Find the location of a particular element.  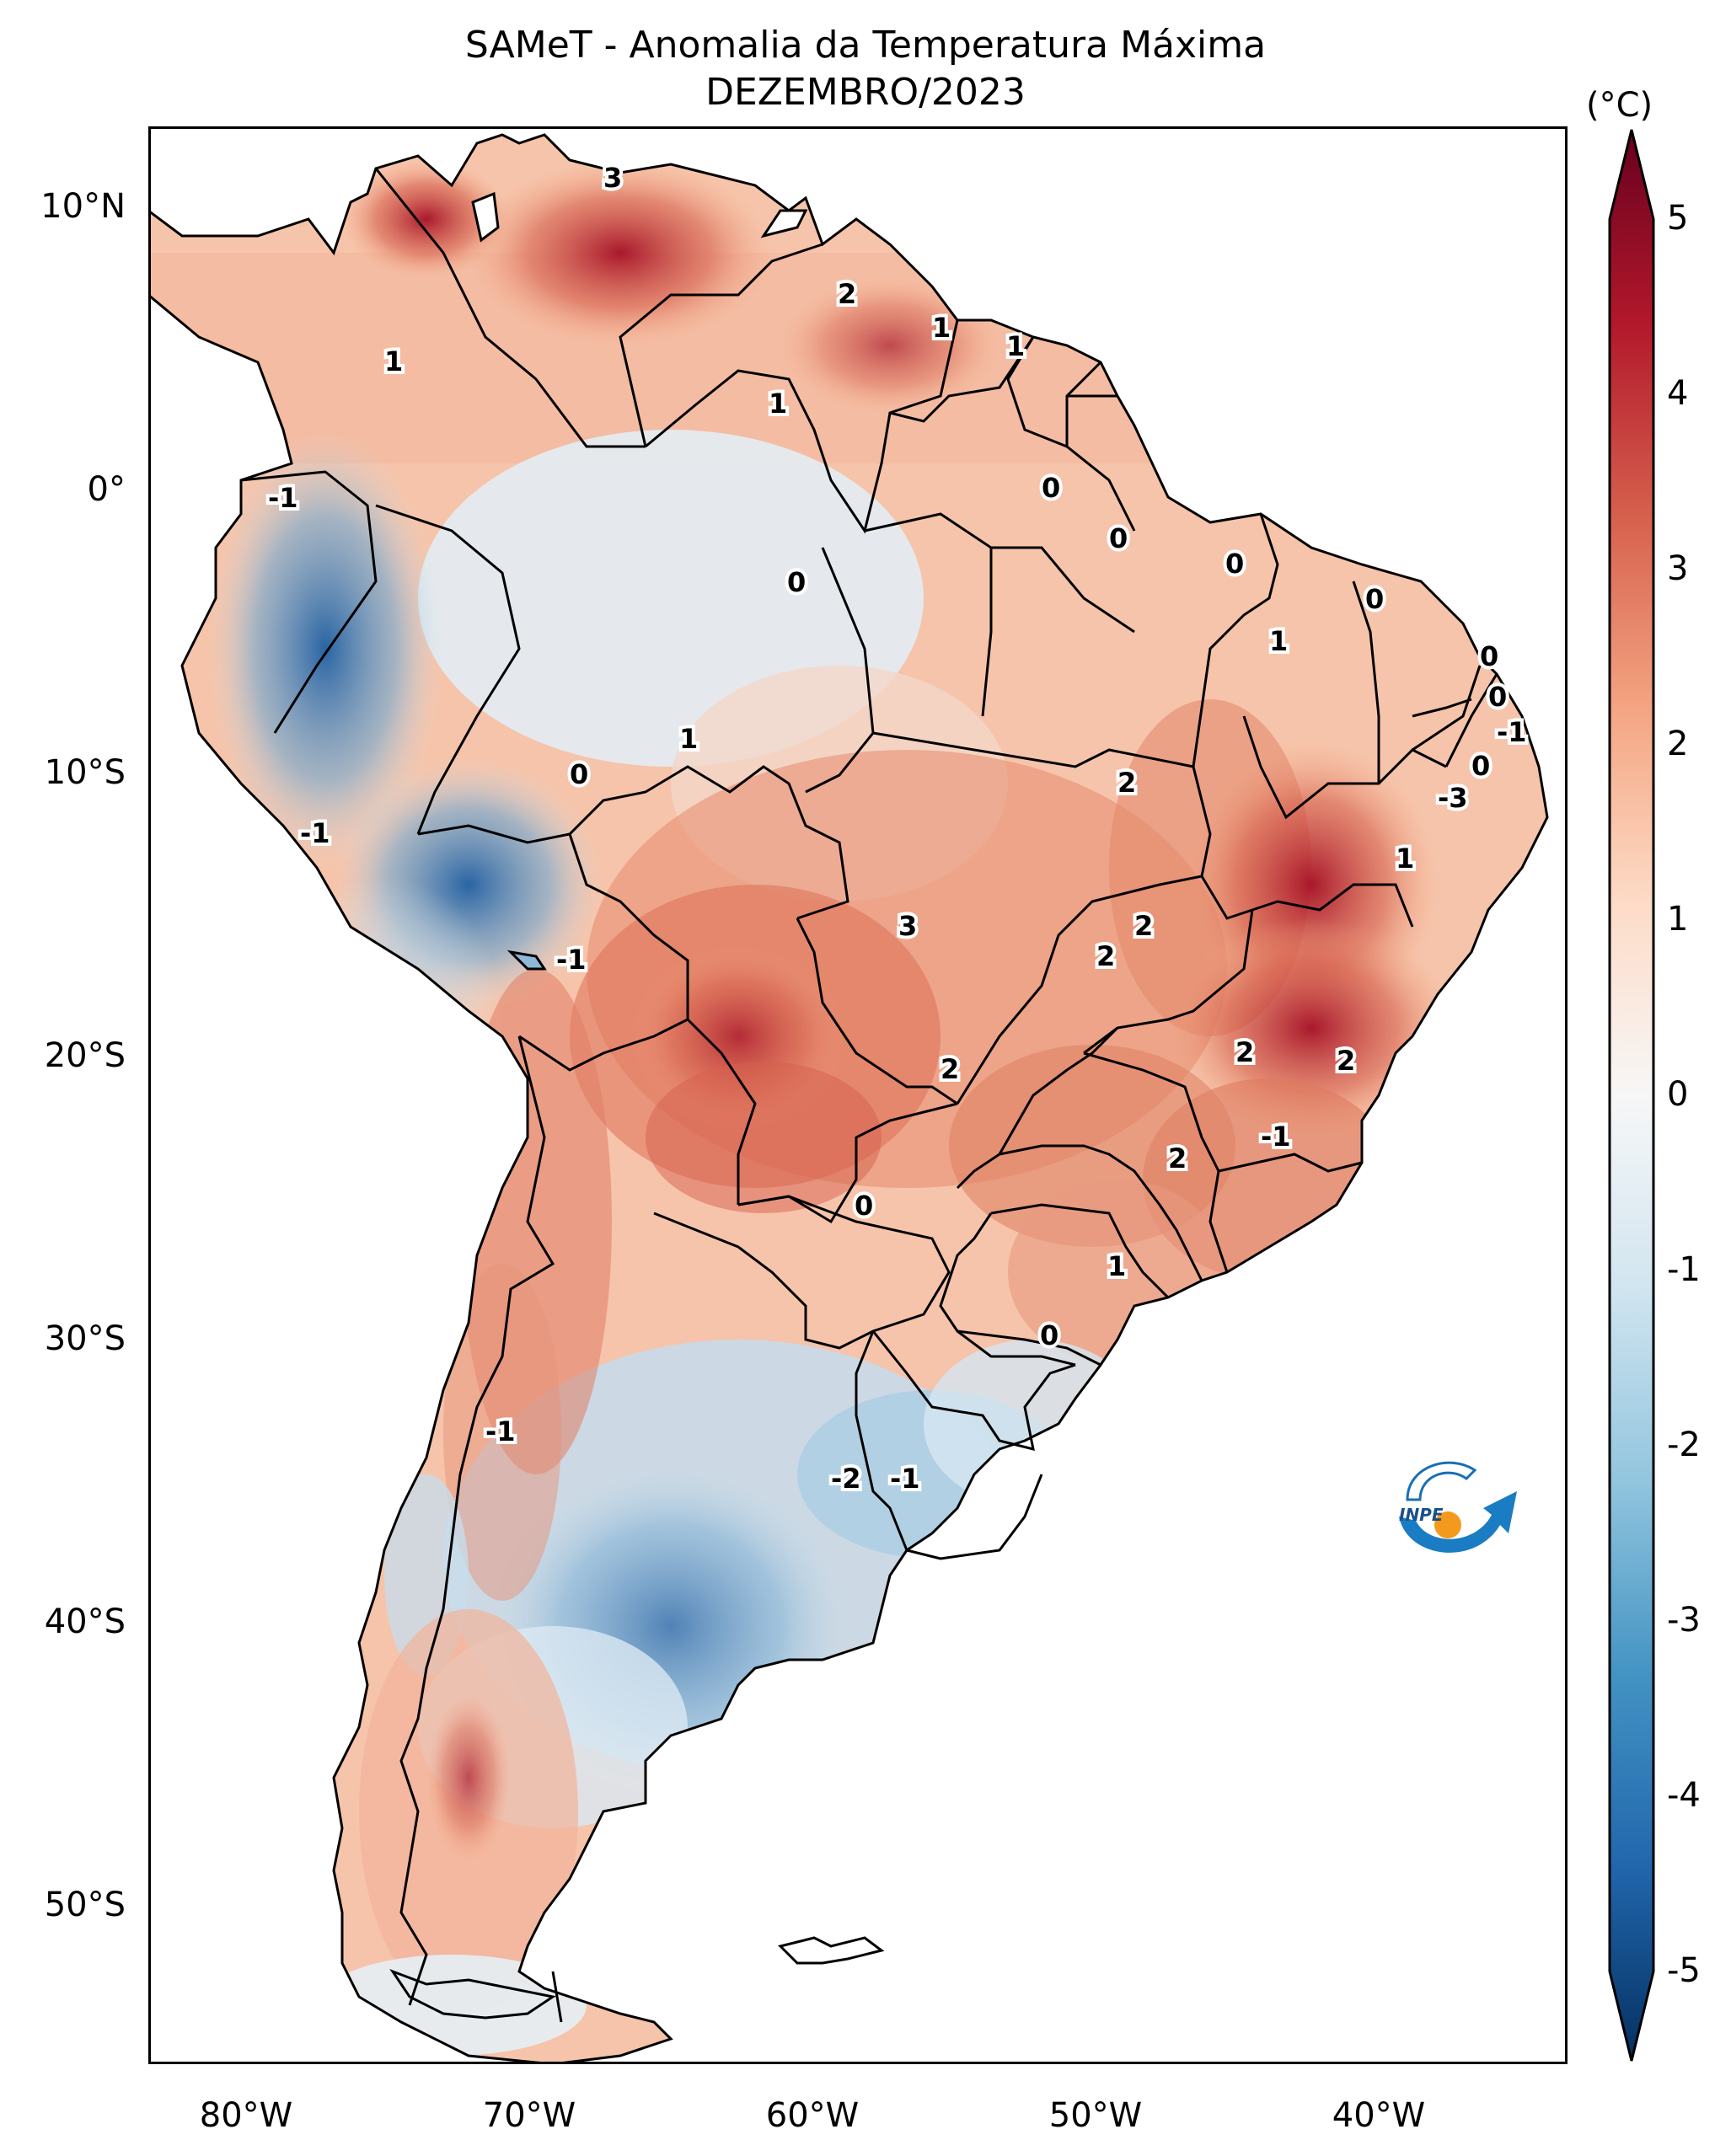

colorbar-tick: -3 is located at coordinates (1684, 1620).